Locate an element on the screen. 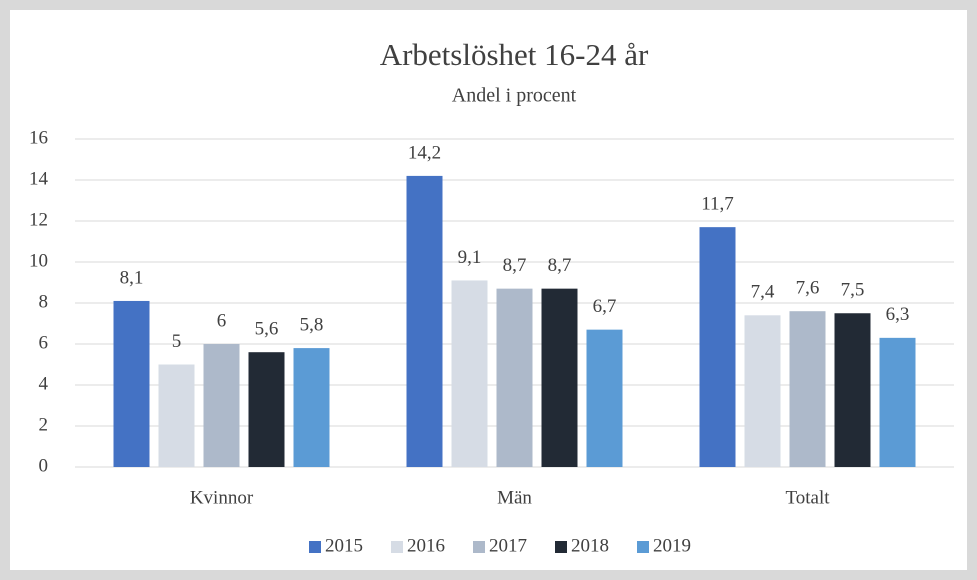 This screenshot has width=977, height=580. legend-label: 2019 is located at coordinates (672, 545).